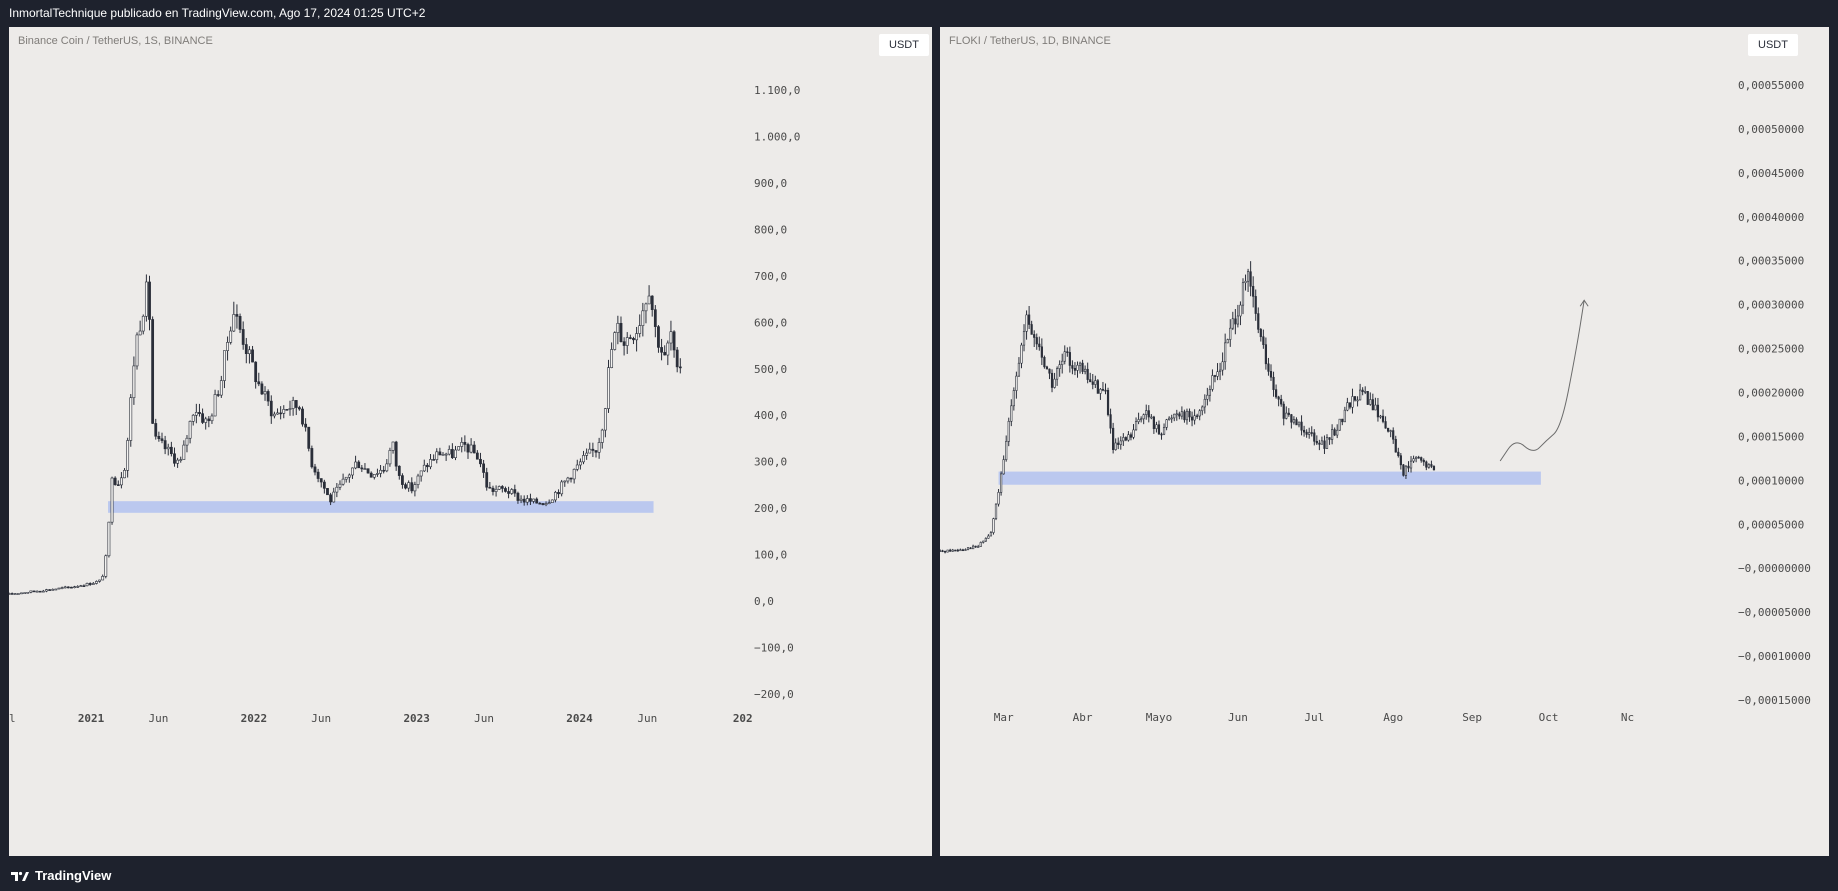 The width and height of the screenshot is (1838, 891). I want to click on x-tick-label: Mar, so click(1004, 717).